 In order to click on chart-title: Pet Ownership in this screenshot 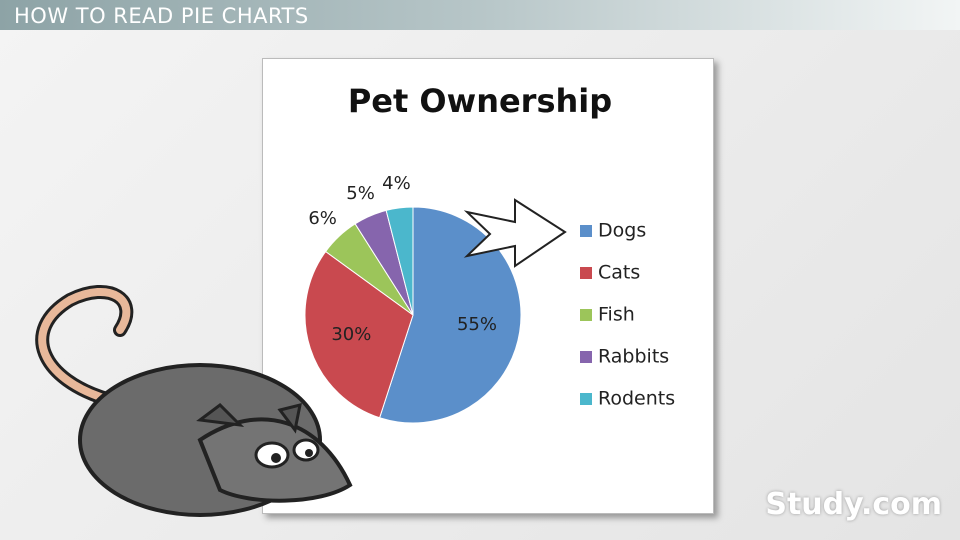, I will do `click(480, 101)`.